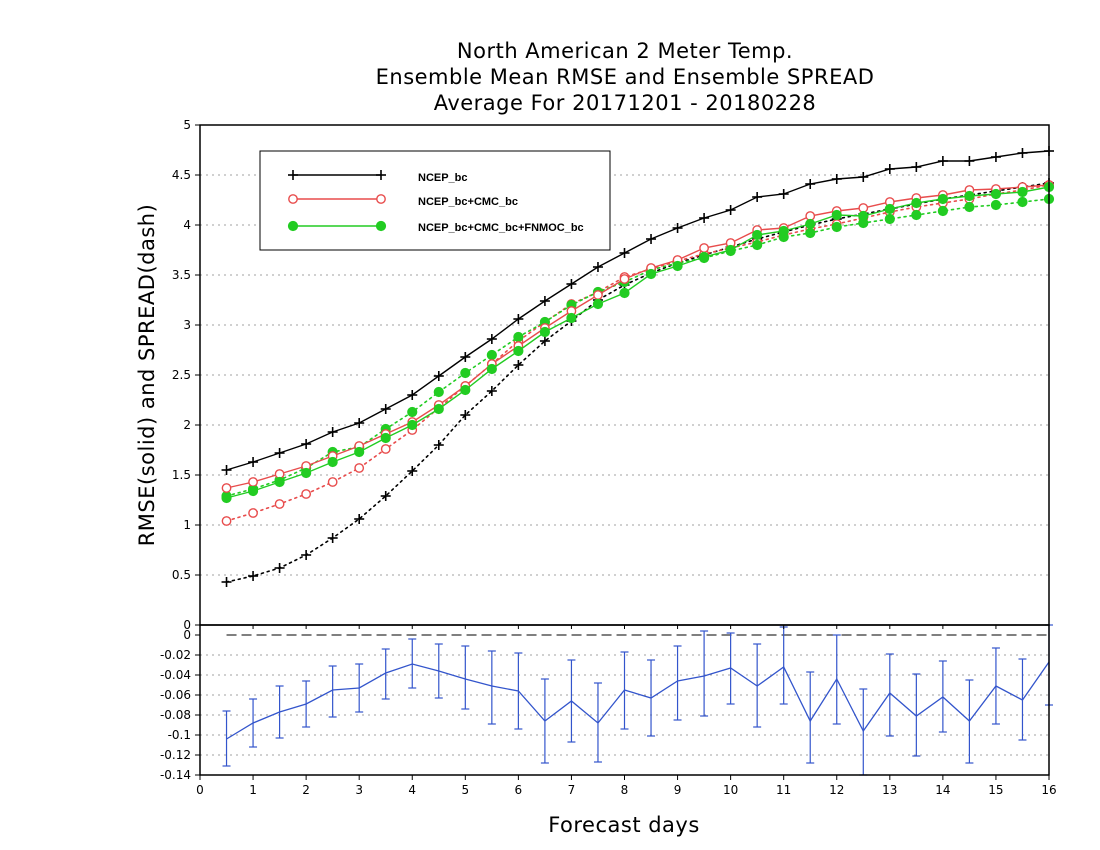  I want to click on legend-samples, so click(337, 201).